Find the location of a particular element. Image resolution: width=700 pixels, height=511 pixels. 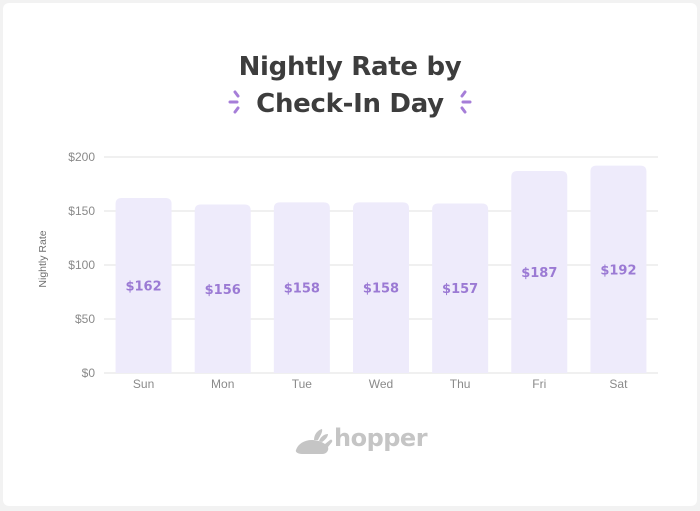

y-tick-label: $100 is located at coordinates (81, 265).